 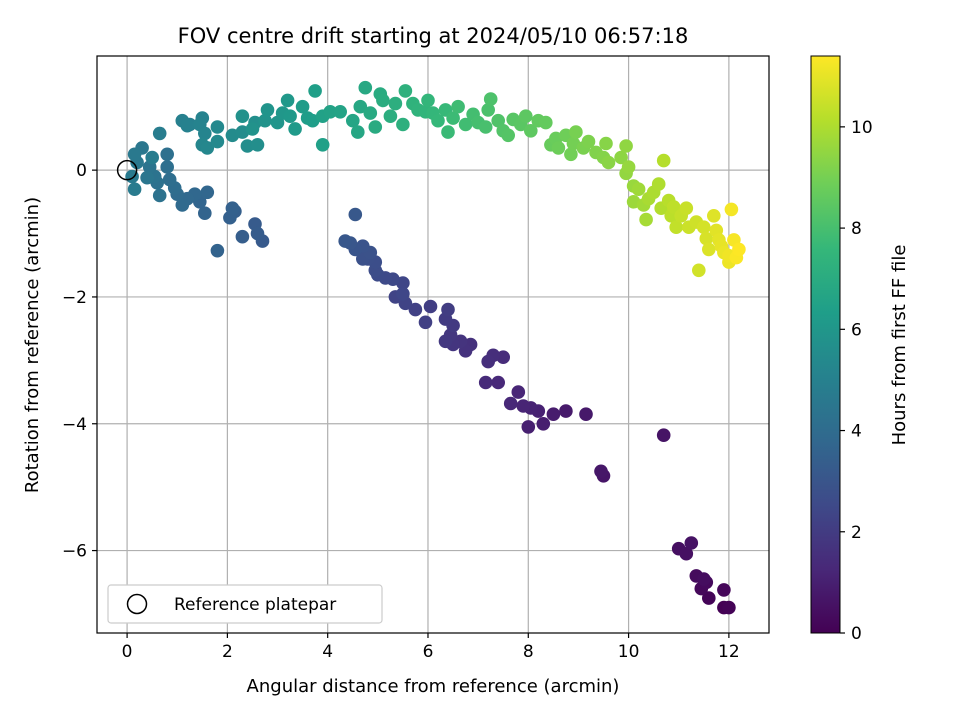 What do you see at coordinates (79, 361) in the screenshot?
I see `y-axis-ticks: 0 −2 −4 −6` at bounding box center [79, 361].